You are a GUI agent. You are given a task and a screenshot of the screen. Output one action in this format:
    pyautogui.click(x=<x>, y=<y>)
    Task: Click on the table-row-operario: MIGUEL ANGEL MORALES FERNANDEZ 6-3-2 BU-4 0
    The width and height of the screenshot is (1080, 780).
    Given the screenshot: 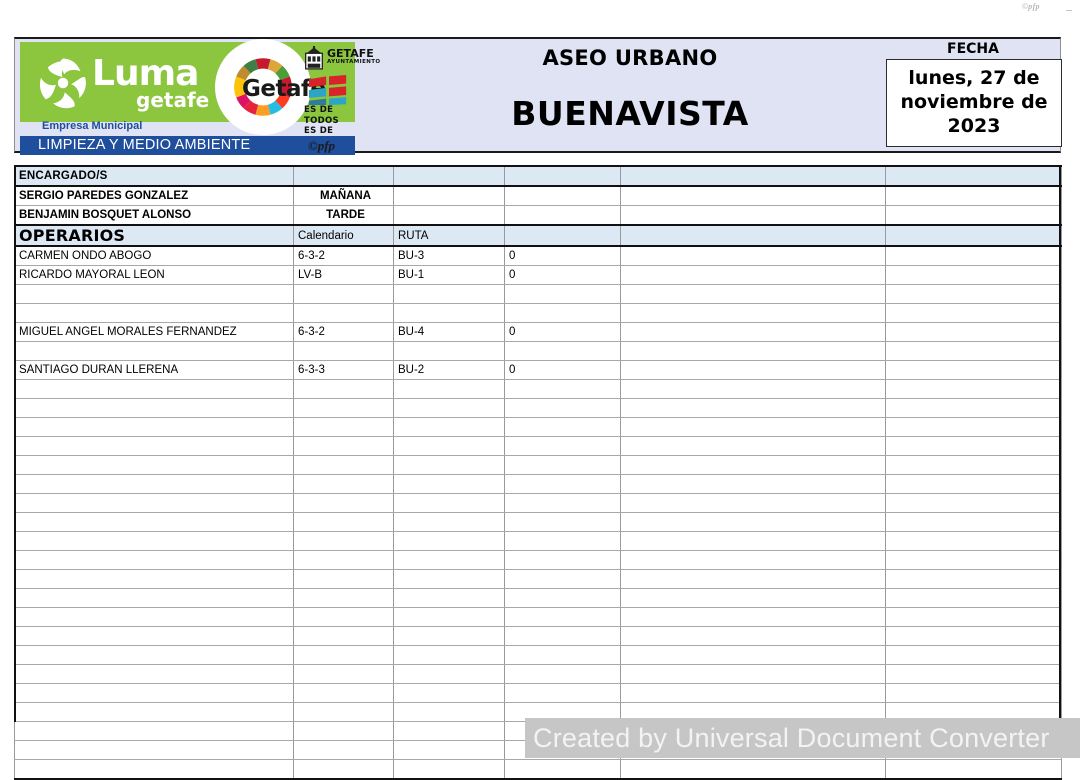 What is the action you would take?
    pyautogui.click(x=538, y=332)
    